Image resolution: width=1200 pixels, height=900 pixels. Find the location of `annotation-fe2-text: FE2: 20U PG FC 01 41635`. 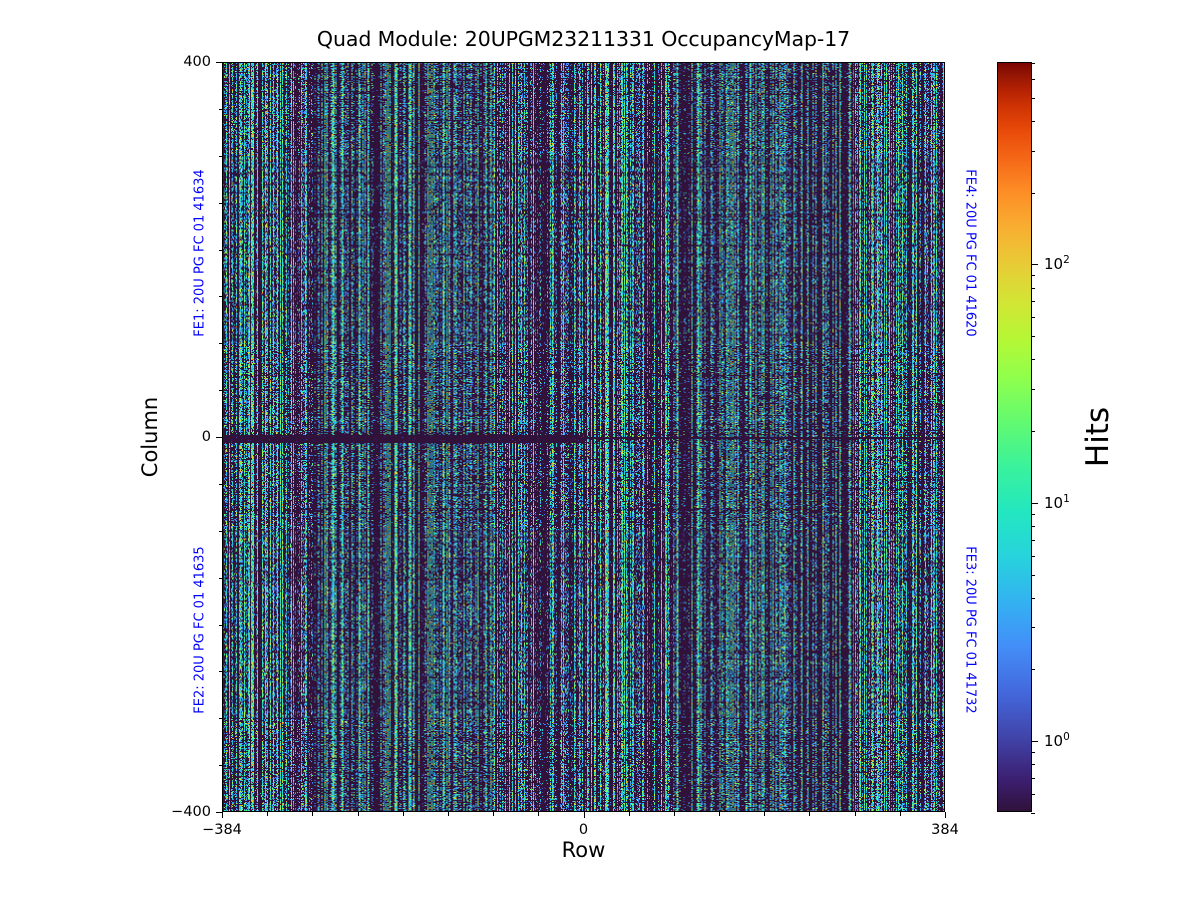

annotation-fe2-text: FE2: 20U PG FC 01 41635 is located at coordinates (200, 630).